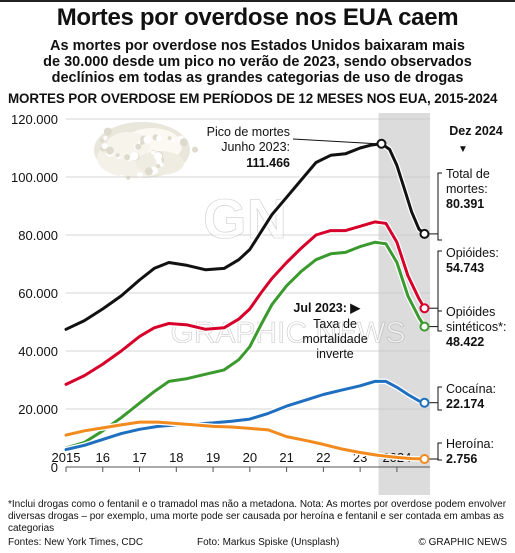 This screenshot has width=515, height=553. Describe the element at coordinates (476, 327) in the screenshot. I see `right-label-text: sintéticos*:` at that location.